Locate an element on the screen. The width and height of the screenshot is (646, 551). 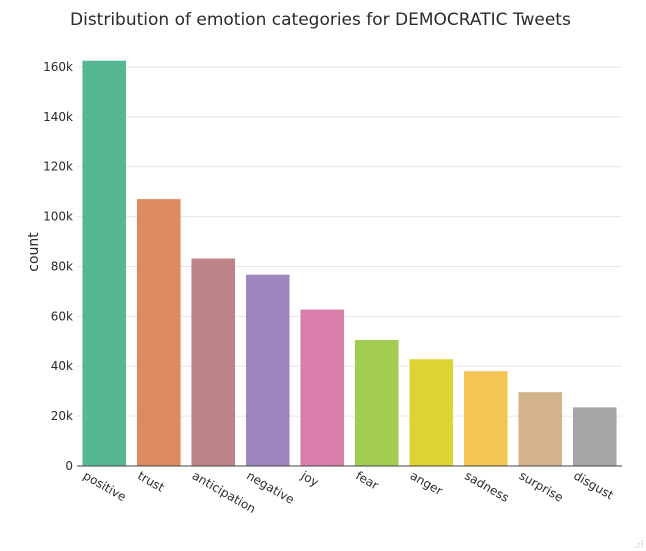
y-tick-label: 140k is located at coordinates (58, 117).